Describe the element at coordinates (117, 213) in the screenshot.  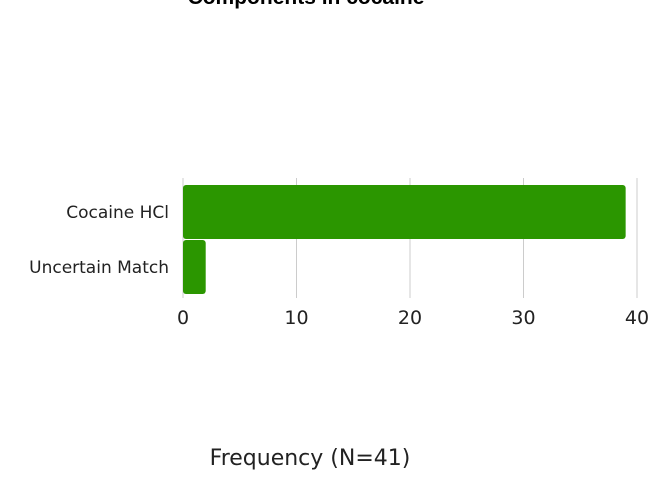
I see `category-label: Cocaine HCl` at that location.